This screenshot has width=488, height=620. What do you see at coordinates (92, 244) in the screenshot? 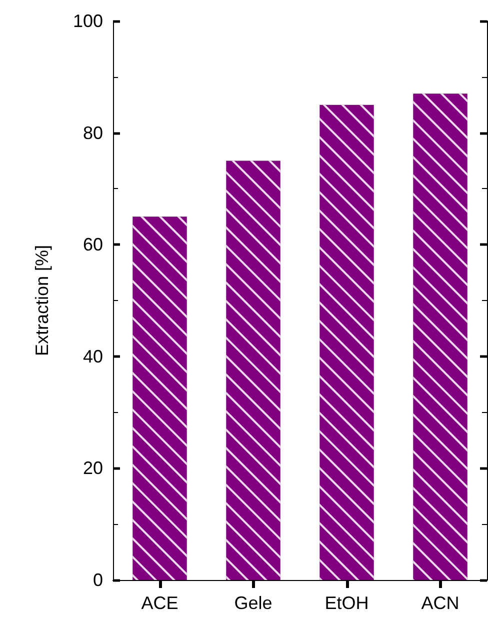
I see `y-tick-label: 60` at bounding box center [92, 244].